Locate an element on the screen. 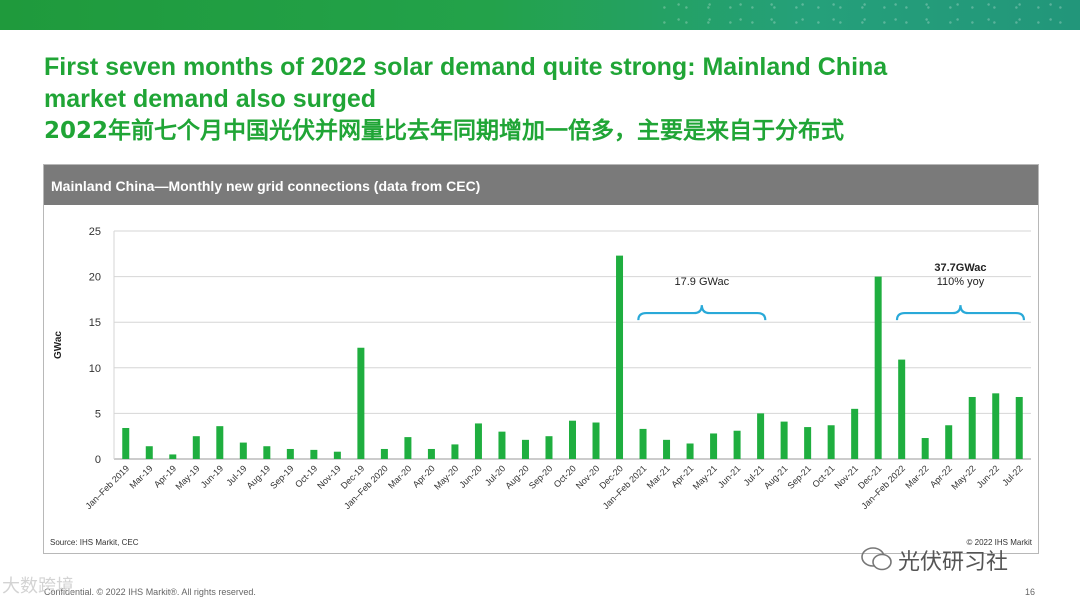 The image size is (1080, 608). x-tick-label: Sep-19 is located at coordinates (282, 477).